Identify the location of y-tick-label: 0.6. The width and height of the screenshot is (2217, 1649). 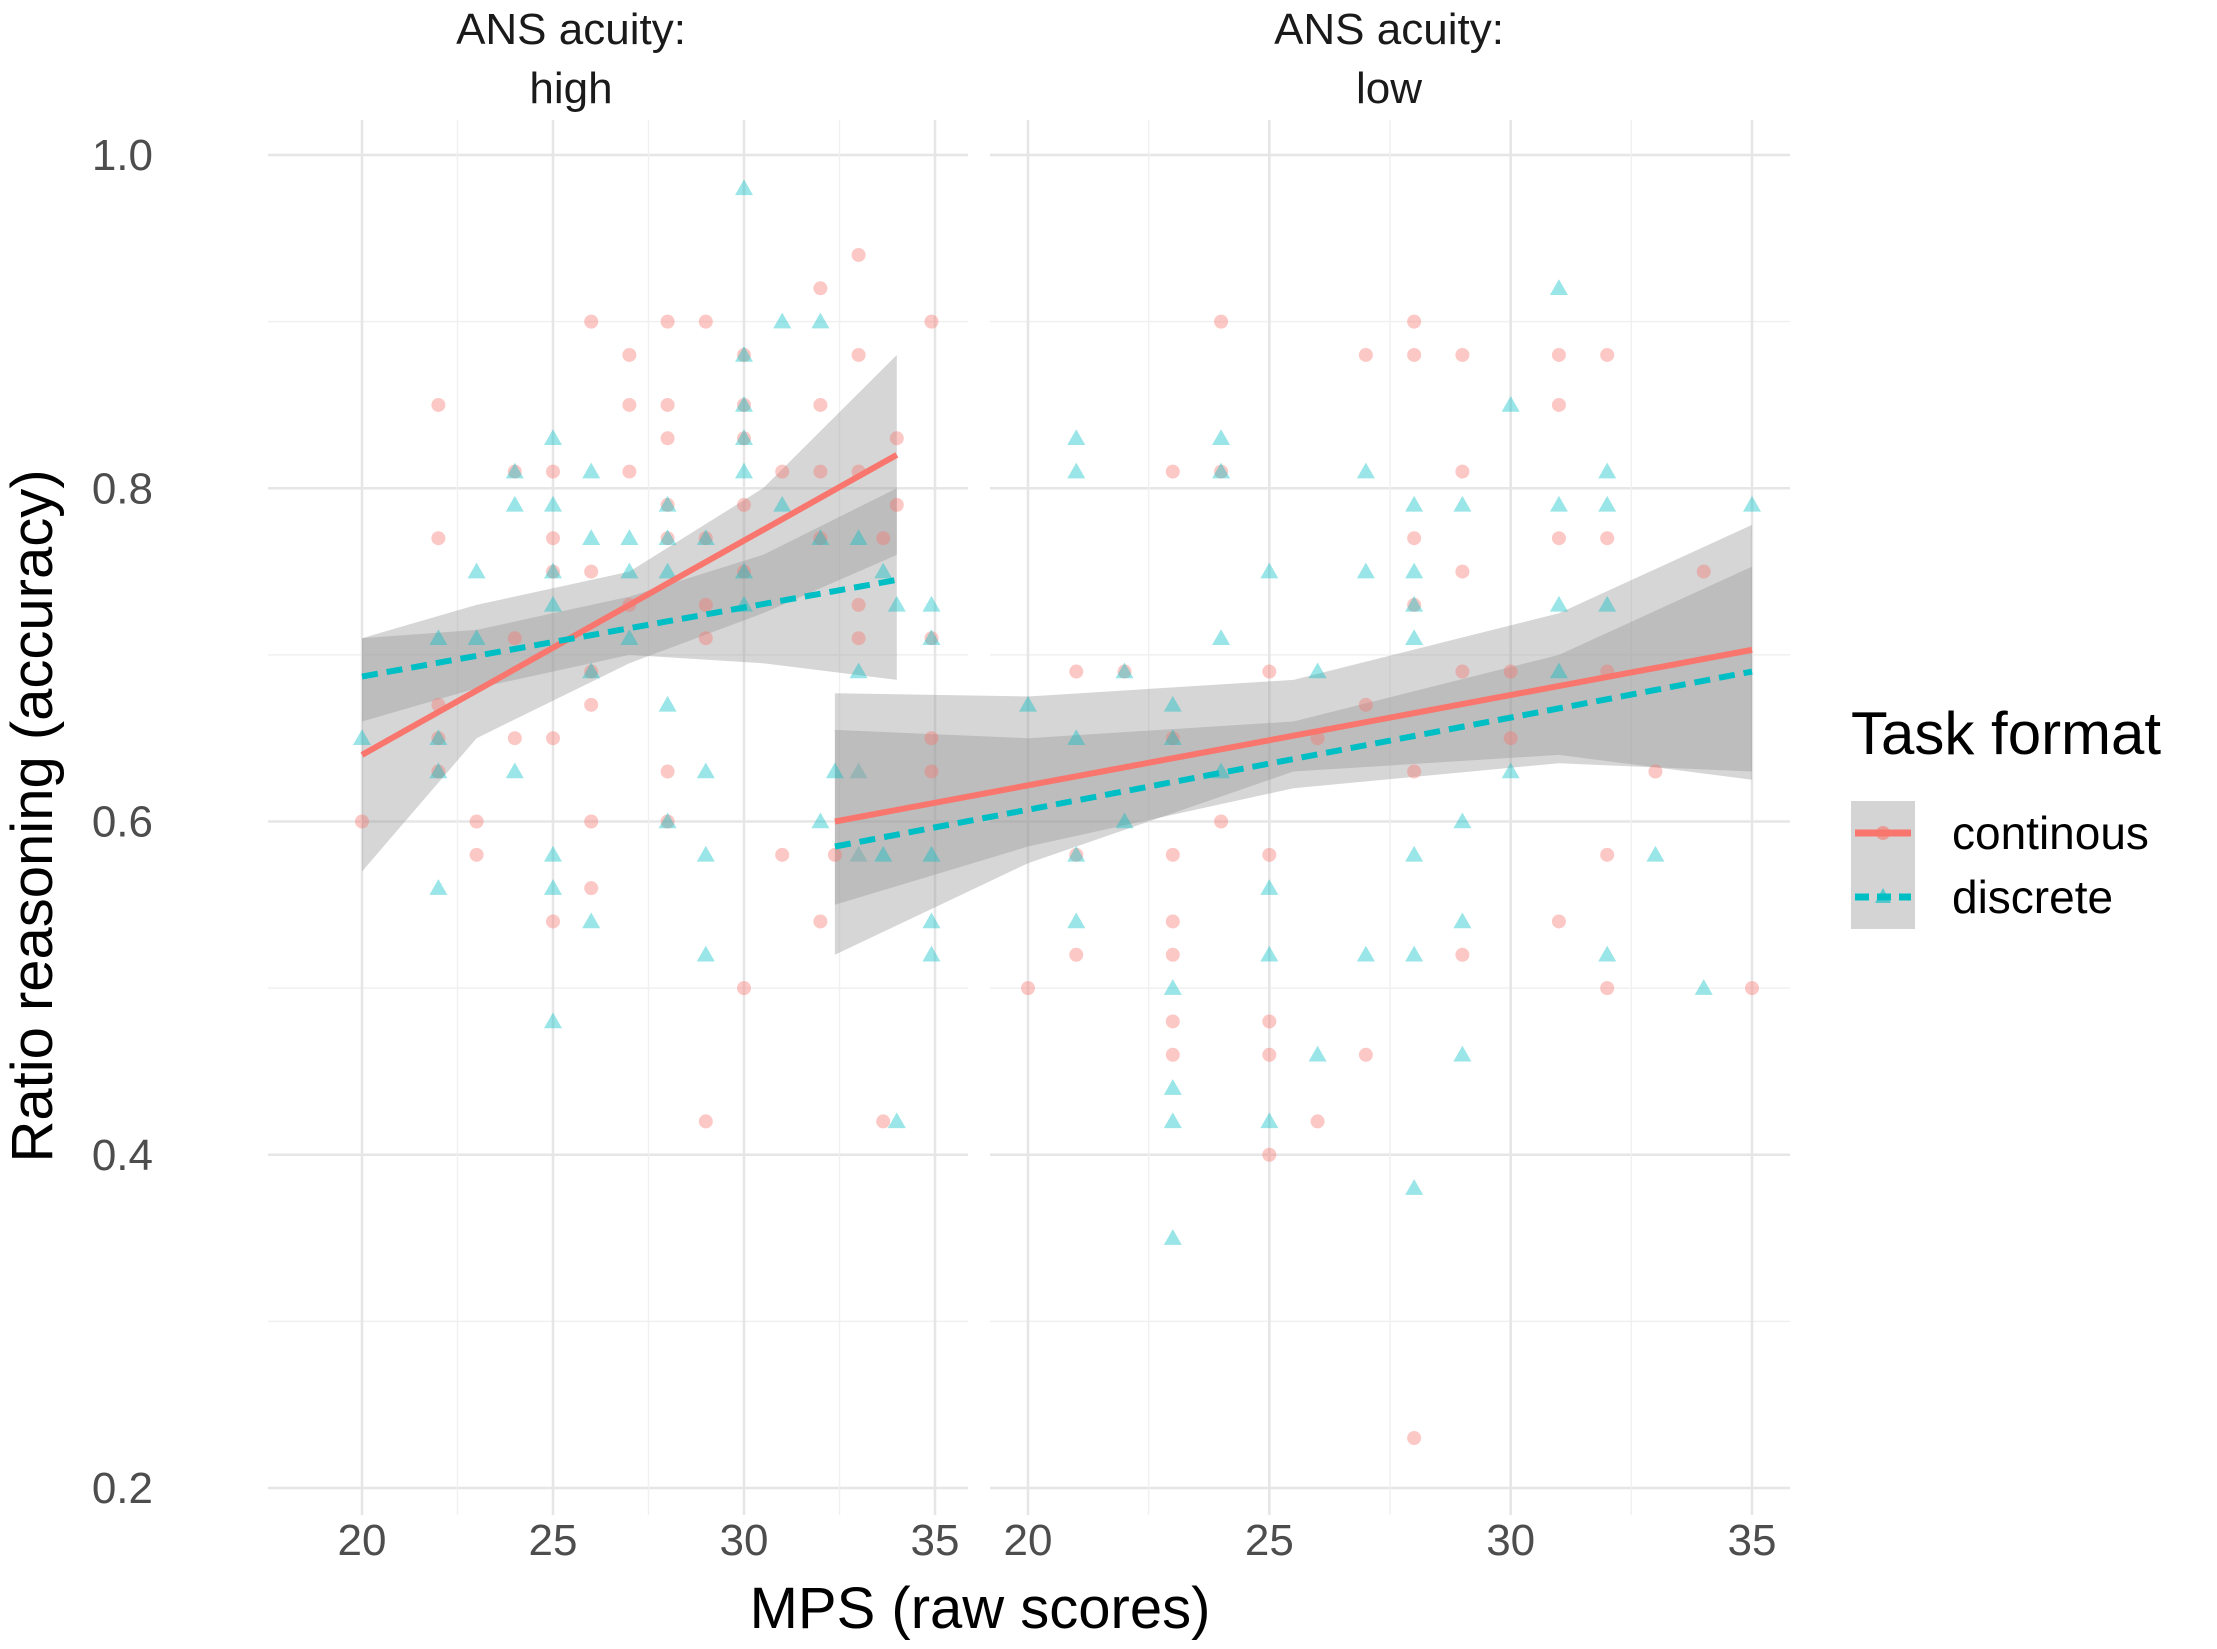
(122, 822).